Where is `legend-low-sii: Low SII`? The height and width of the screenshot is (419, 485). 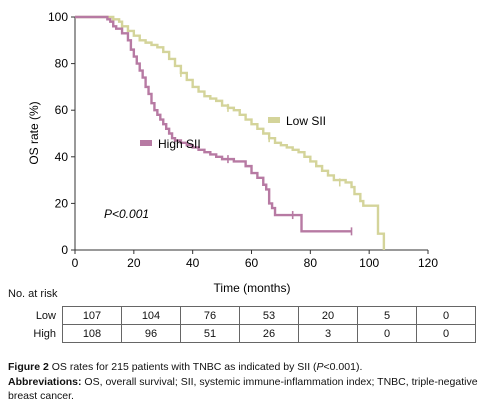
legend-low-sii: Low SII is located at coordinates (297, 121).